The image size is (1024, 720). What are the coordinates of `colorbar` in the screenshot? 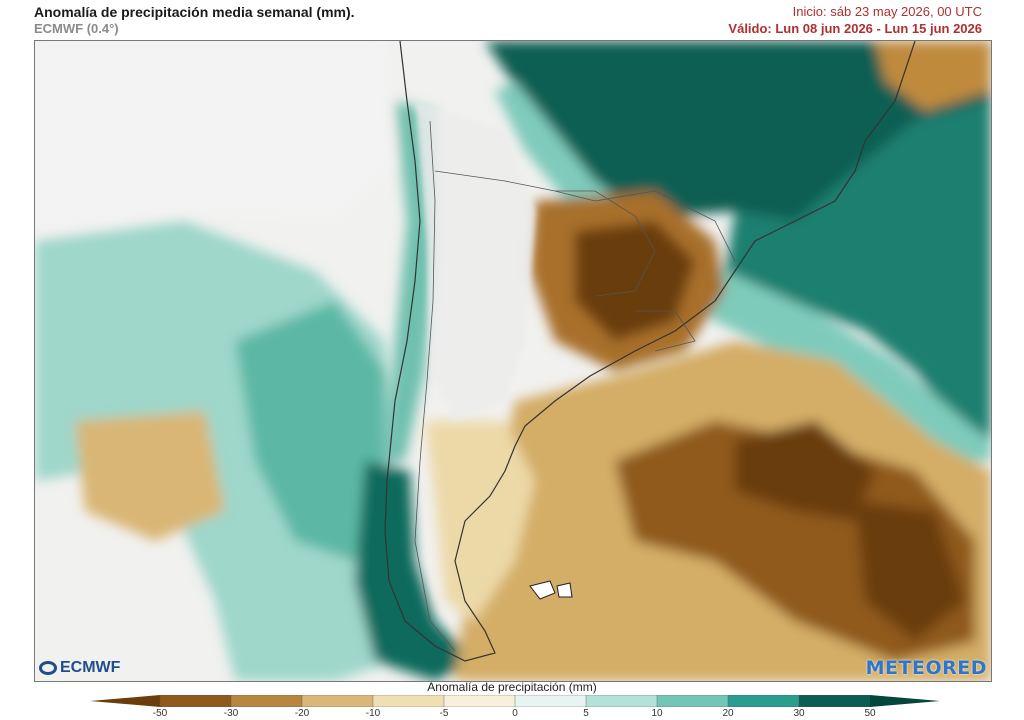 It's located at (515, 701).